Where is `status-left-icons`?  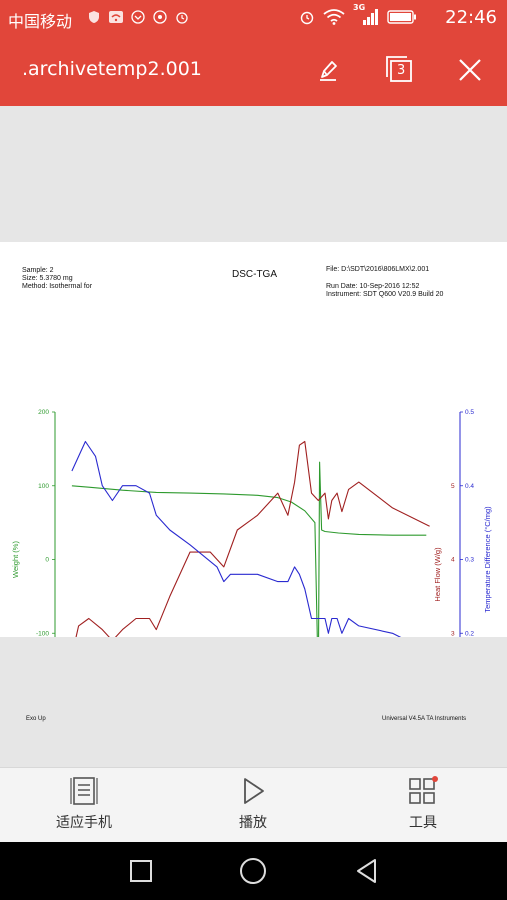
status-left-icons is located at coordinates (138, 17).